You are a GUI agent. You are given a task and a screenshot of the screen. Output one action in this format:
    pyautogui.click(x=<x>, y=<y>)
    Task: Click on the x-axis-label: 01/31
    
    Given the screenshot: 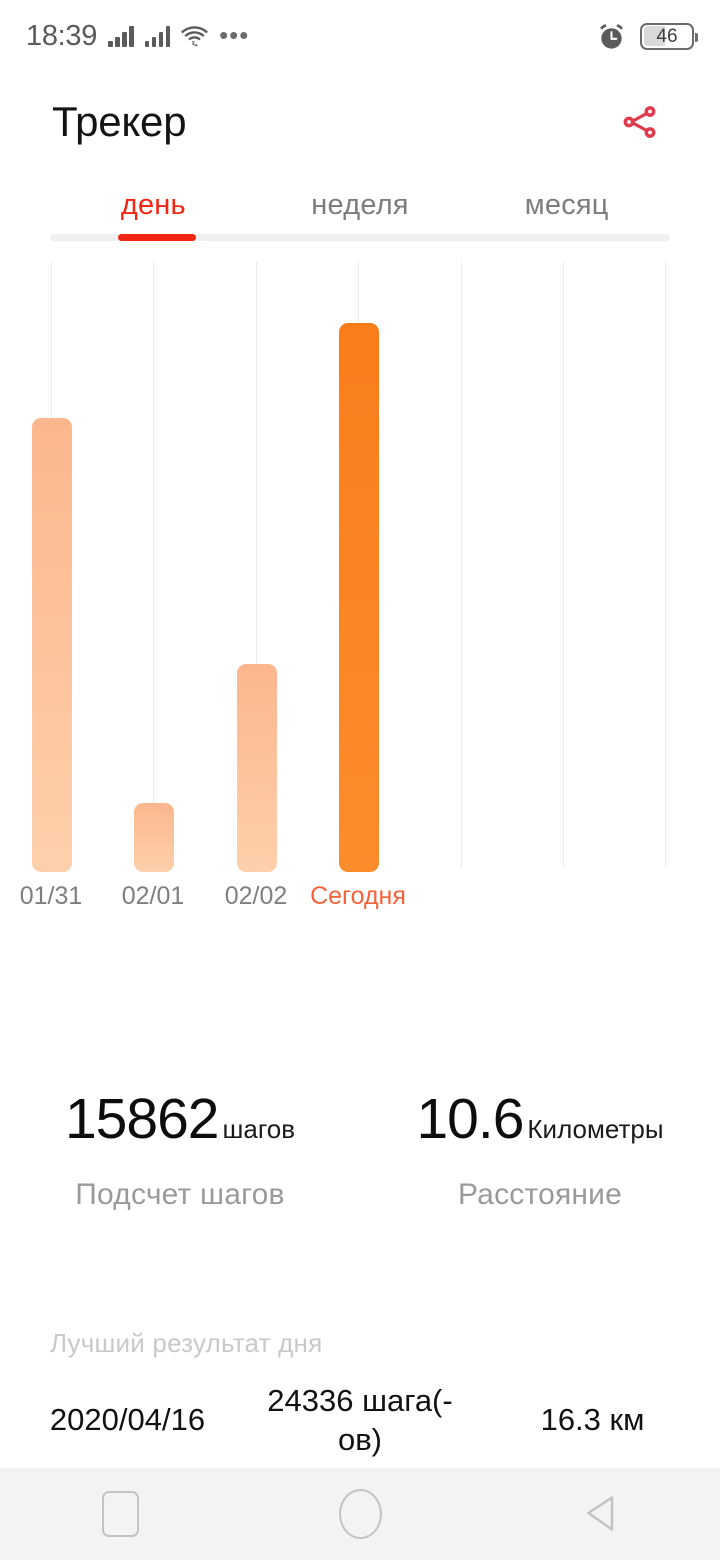 What is the action you would take?
    pyautogui.click(x=51, y=896)
    